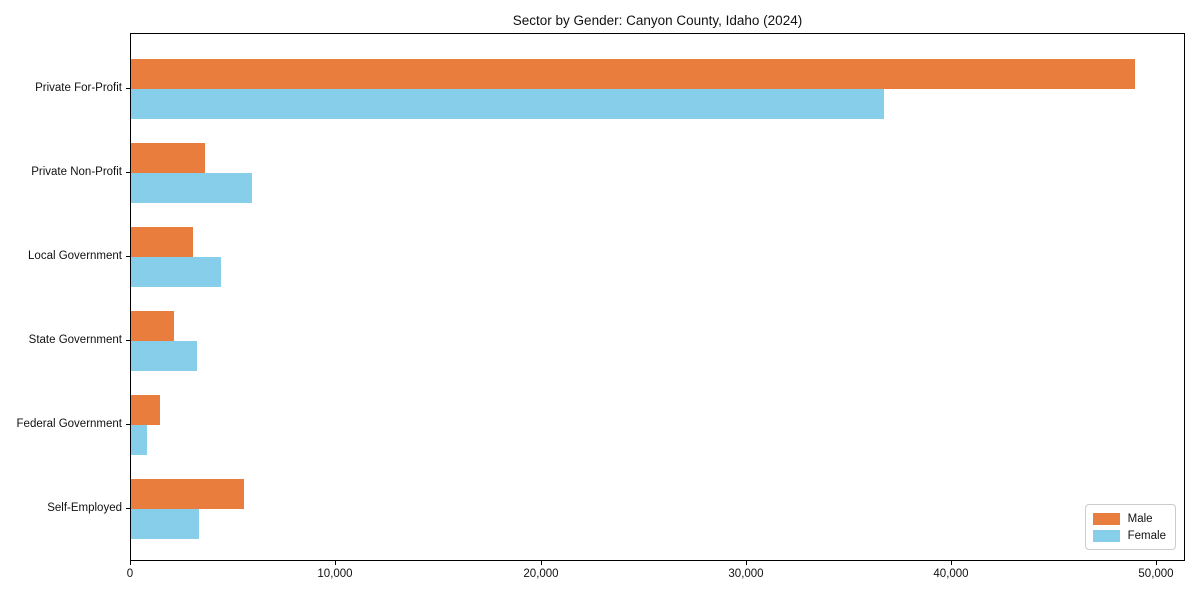  Describe the element at coordinates (84, 508) in the screenshot. I see `y-axis-label-self-employed: Self-Employed` at that location.